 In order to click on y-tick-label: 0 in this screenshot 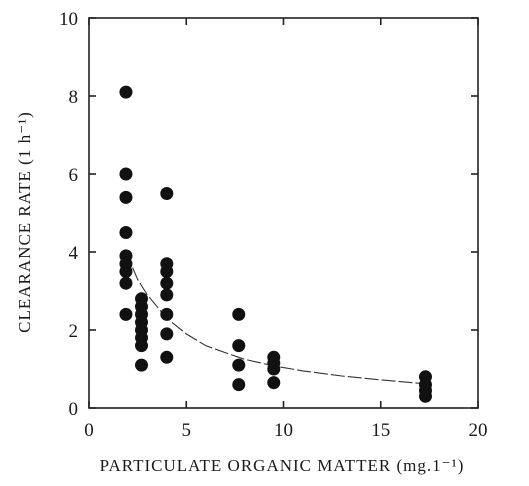, I will do `click(74, 409)`.